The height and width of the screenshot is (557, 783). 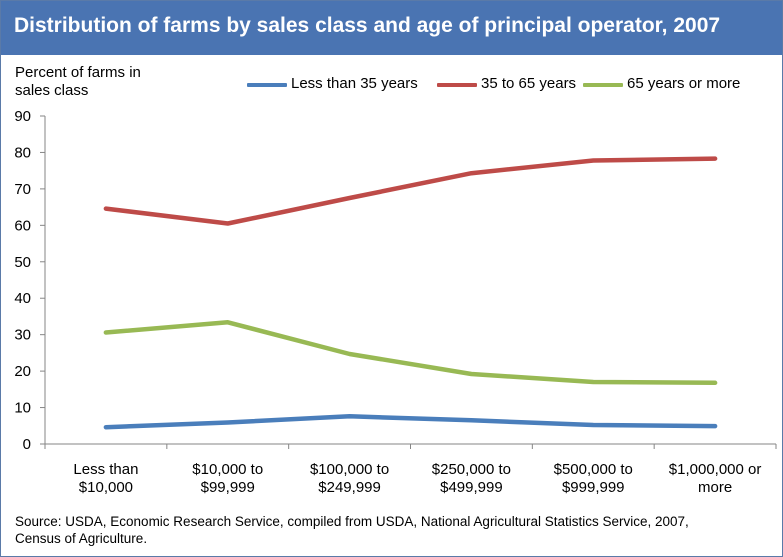 What do you see at coordinates (22, 408) in the screenshot?
I see `y-tick-label: 10` at bounding box center [22, 408].